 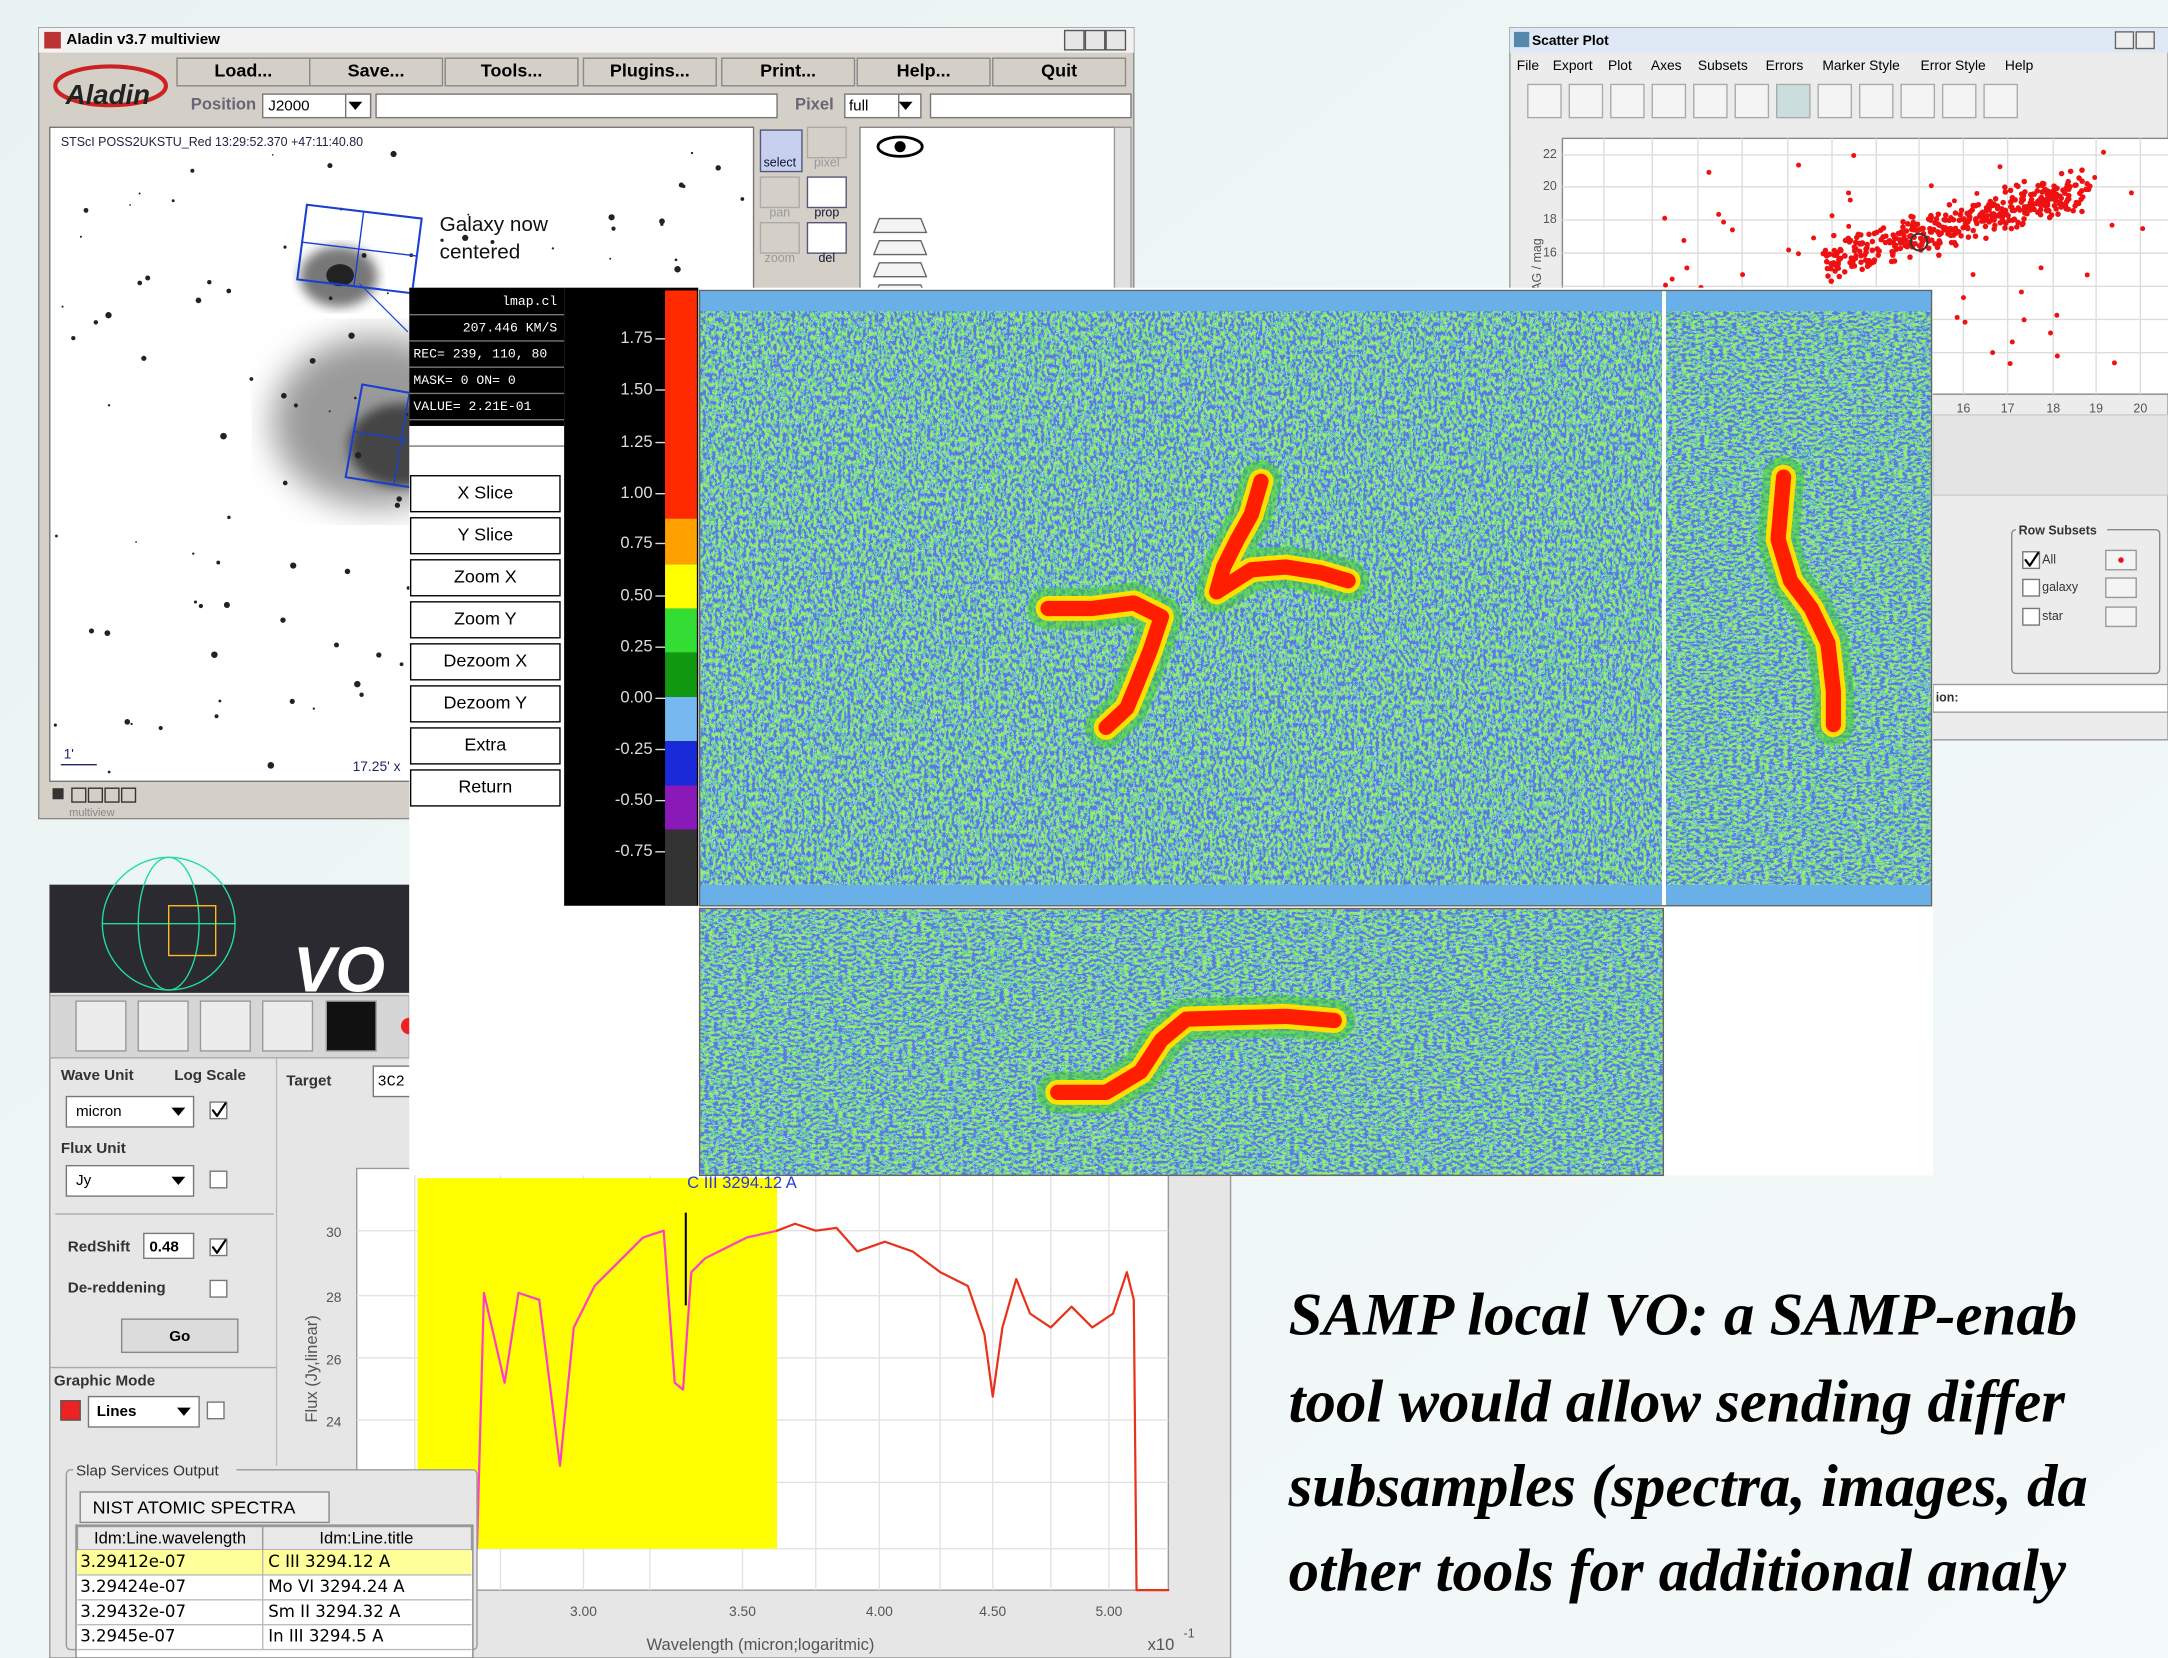 What do you see at coordinates (780, 258) in the screenshot?
I see `tool-label: zoom` at bounding box center [780, 258].